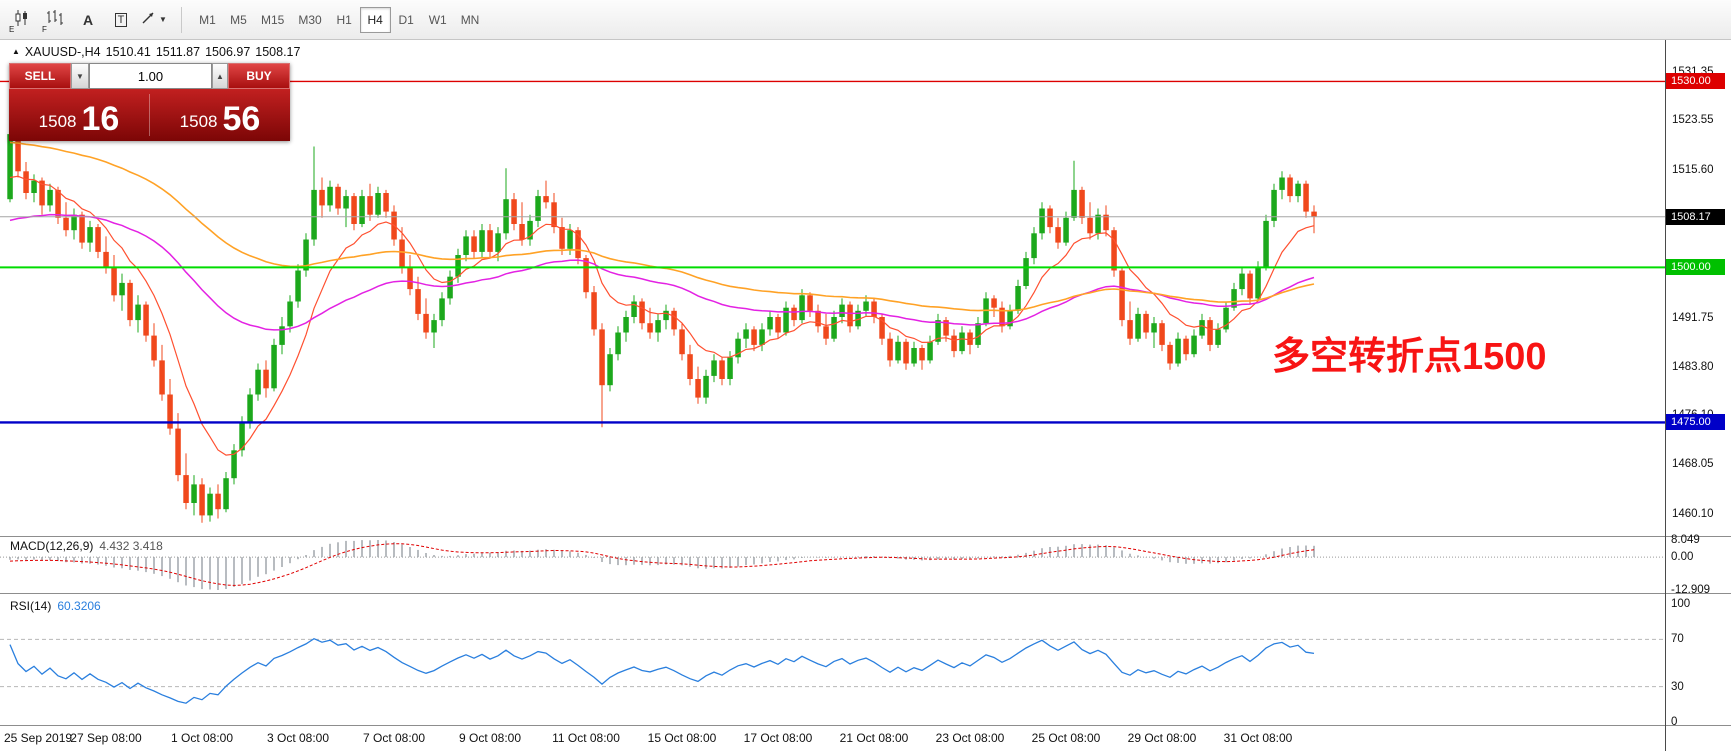  What do you see at coordinates (778, 738) in the screenshot?
I see `time-axis-label: 17 Oct 08:00` at bounding box center [778, 738].